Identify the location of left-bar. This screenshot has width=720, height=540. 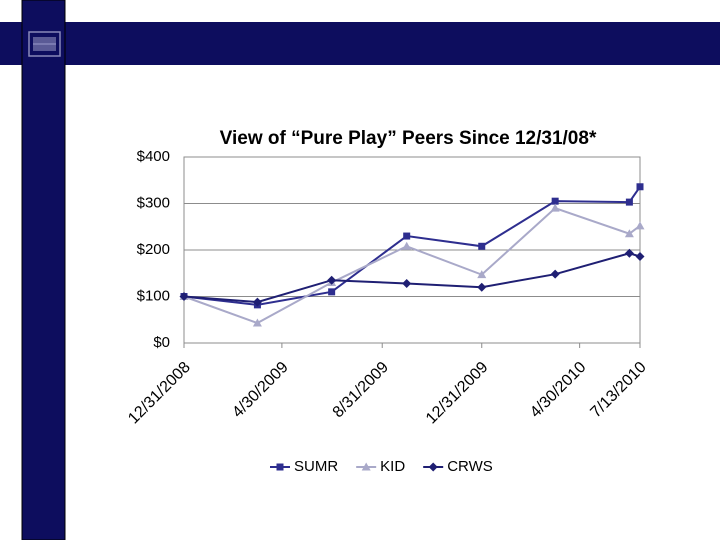
(43, 270).